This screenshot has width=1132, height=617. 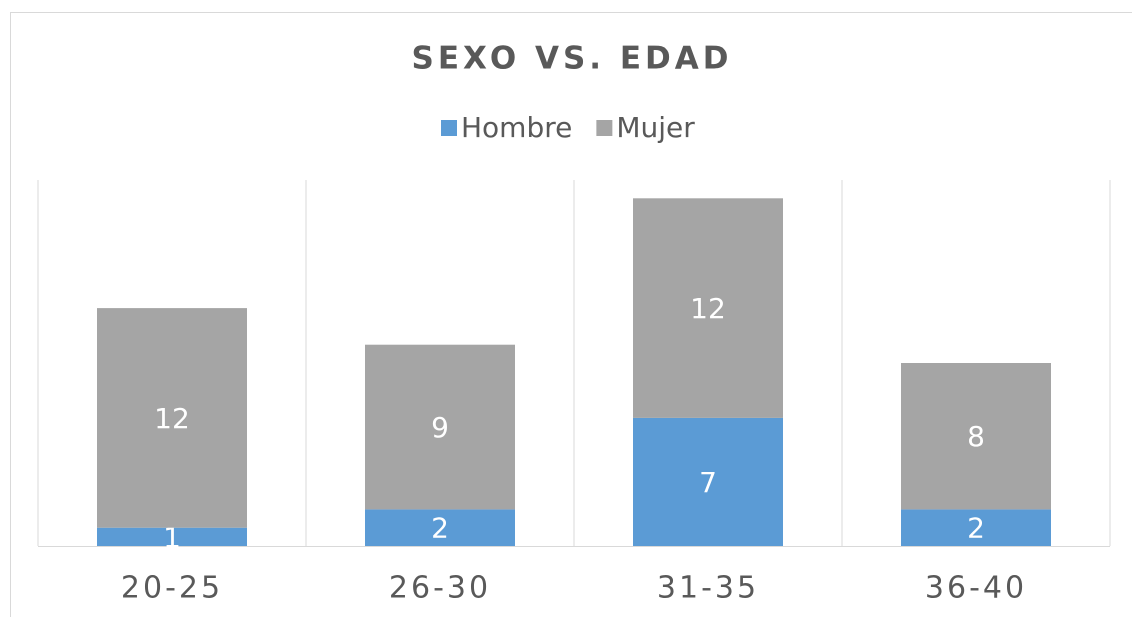 What do you see at coordinates (440, 588) in the screenshot?
I see `x-tick-label: 26-30` at bounding box center [440, 588].